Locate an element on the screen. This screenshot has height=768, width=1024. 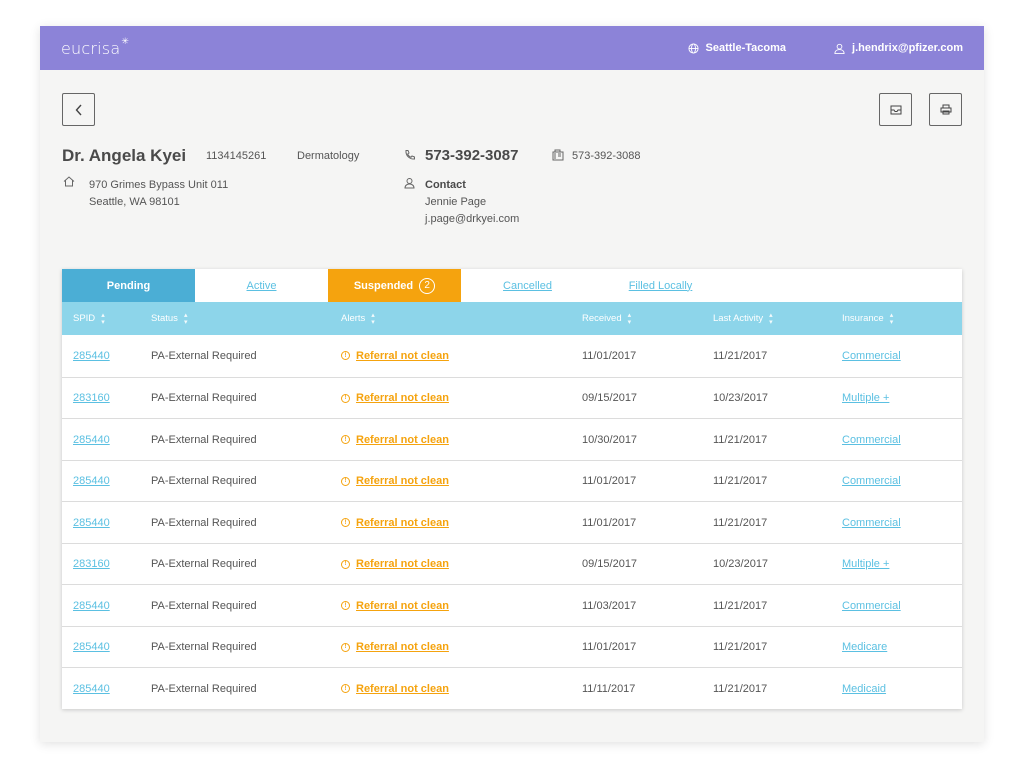
contact-name: Jennie Page is located at coordinates (456, 202).